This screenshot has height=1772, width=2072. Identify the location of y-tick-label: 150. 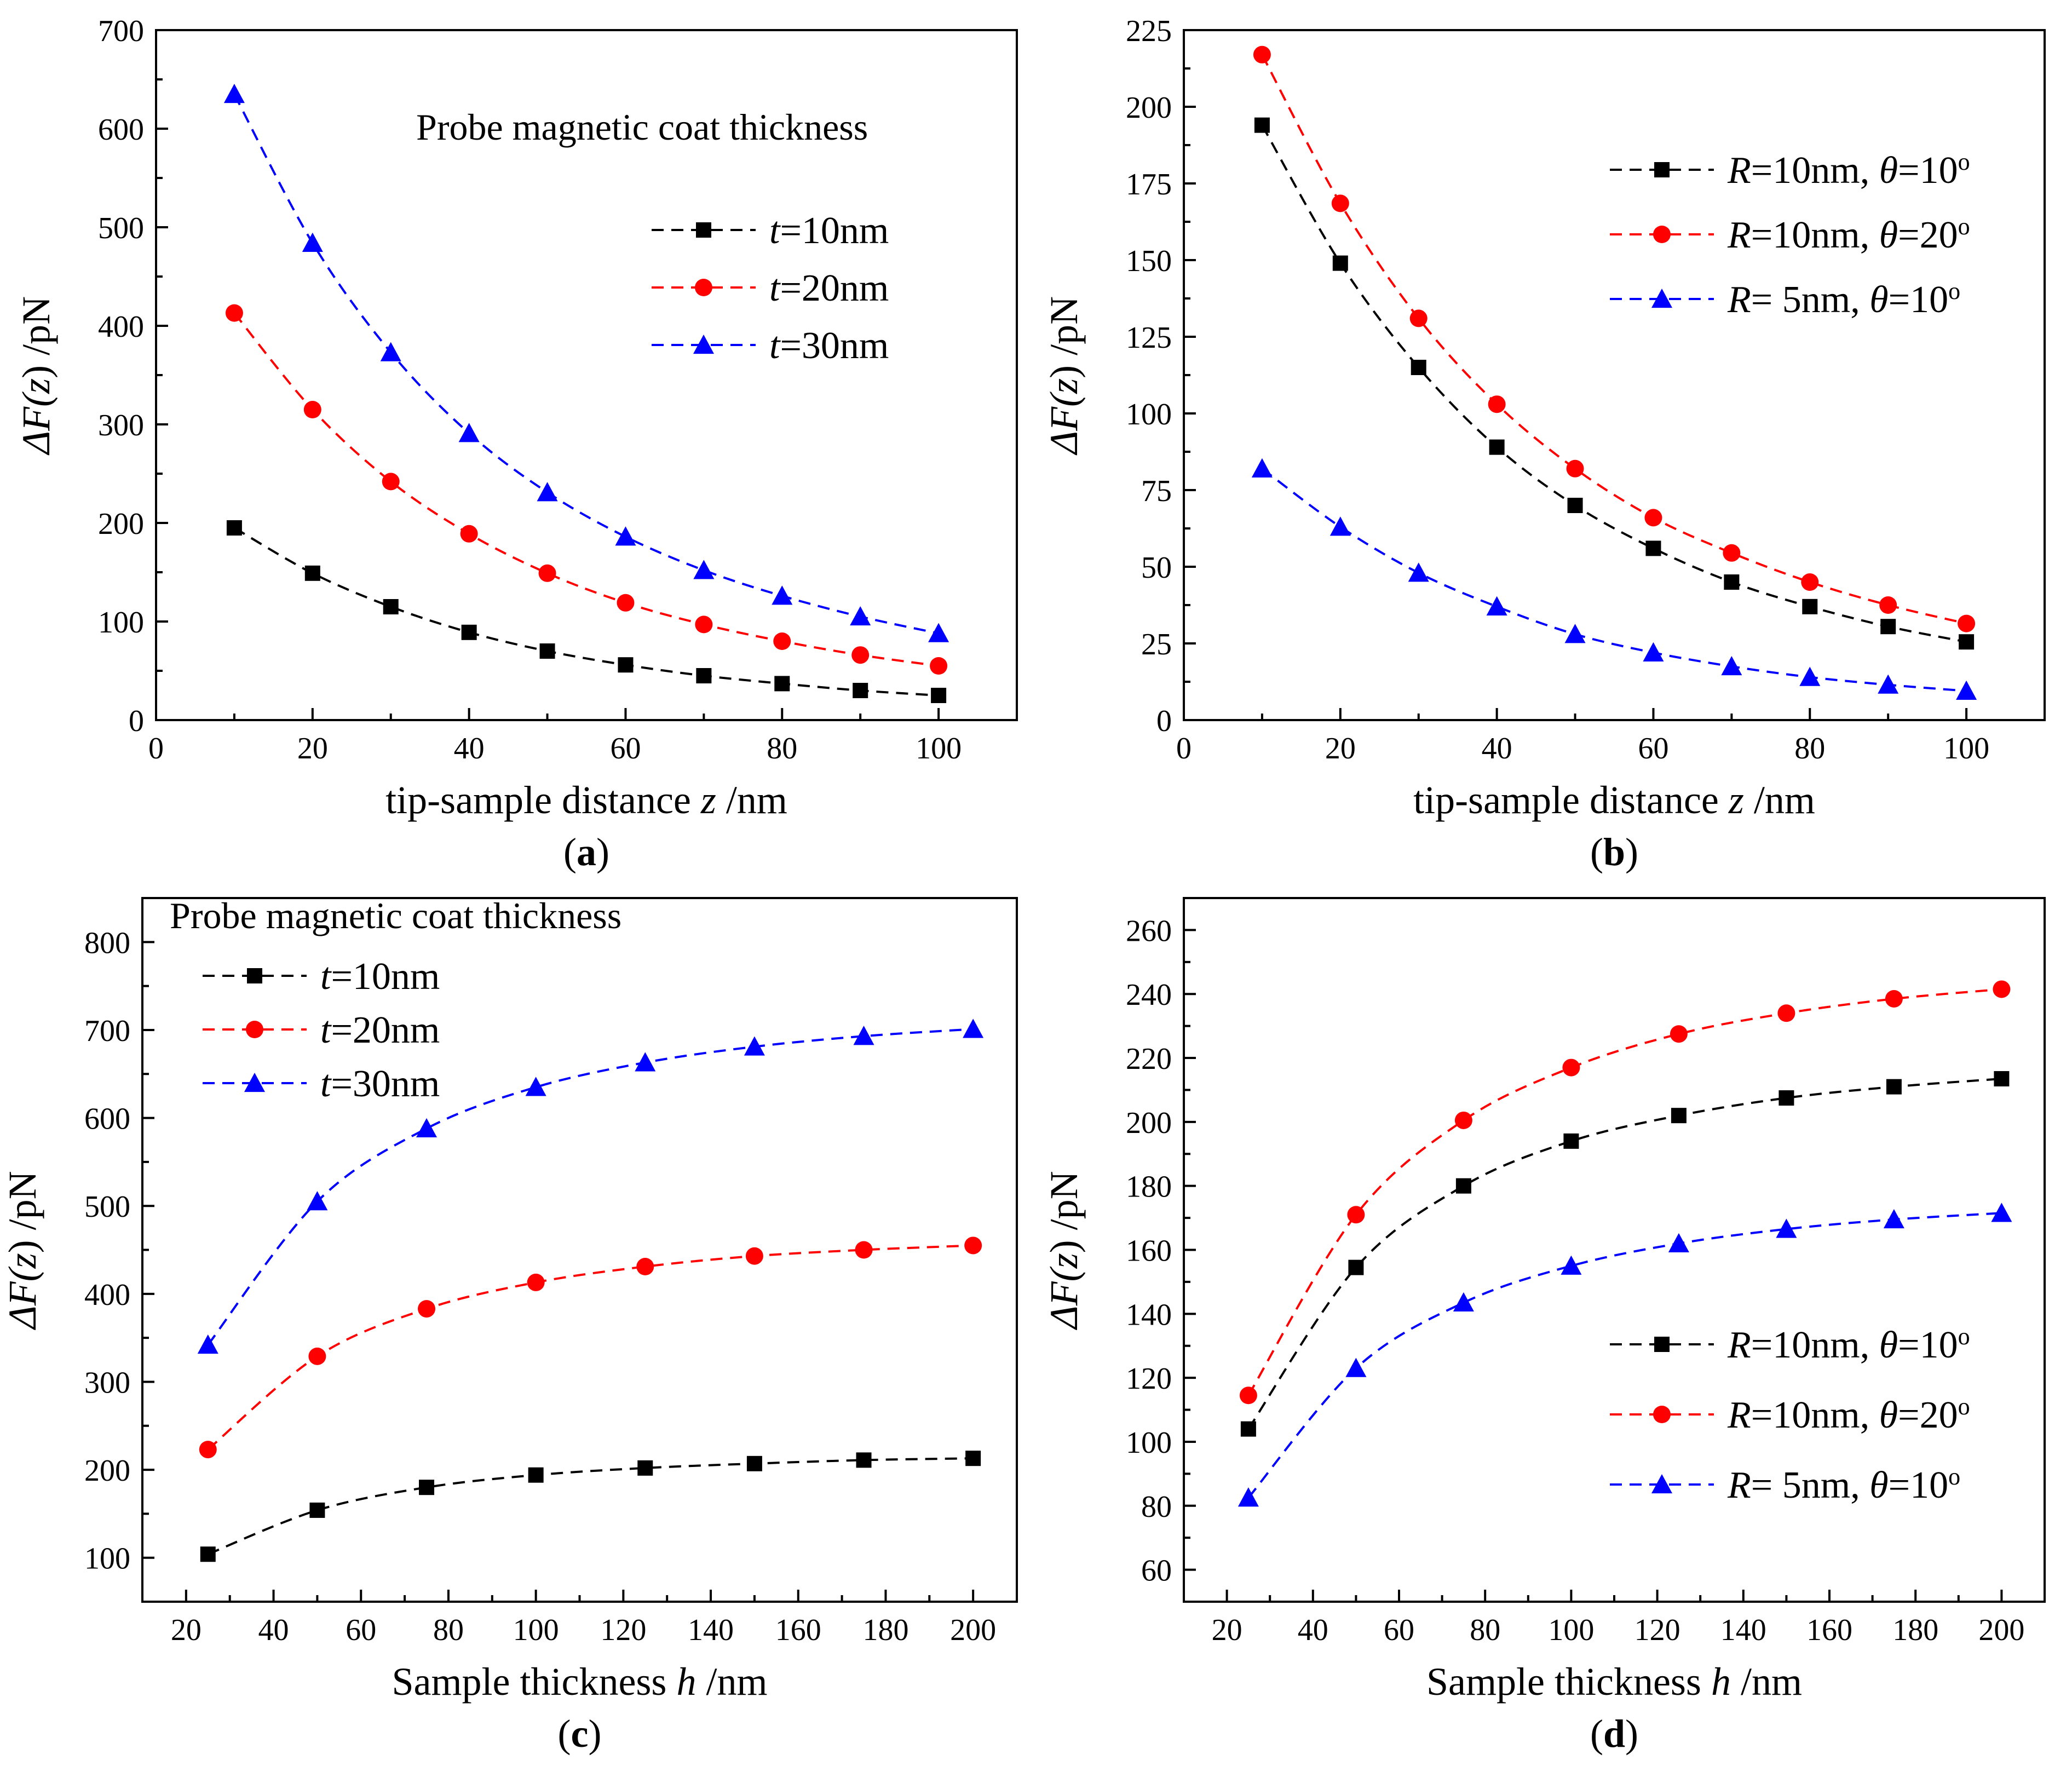
(1149, 261).